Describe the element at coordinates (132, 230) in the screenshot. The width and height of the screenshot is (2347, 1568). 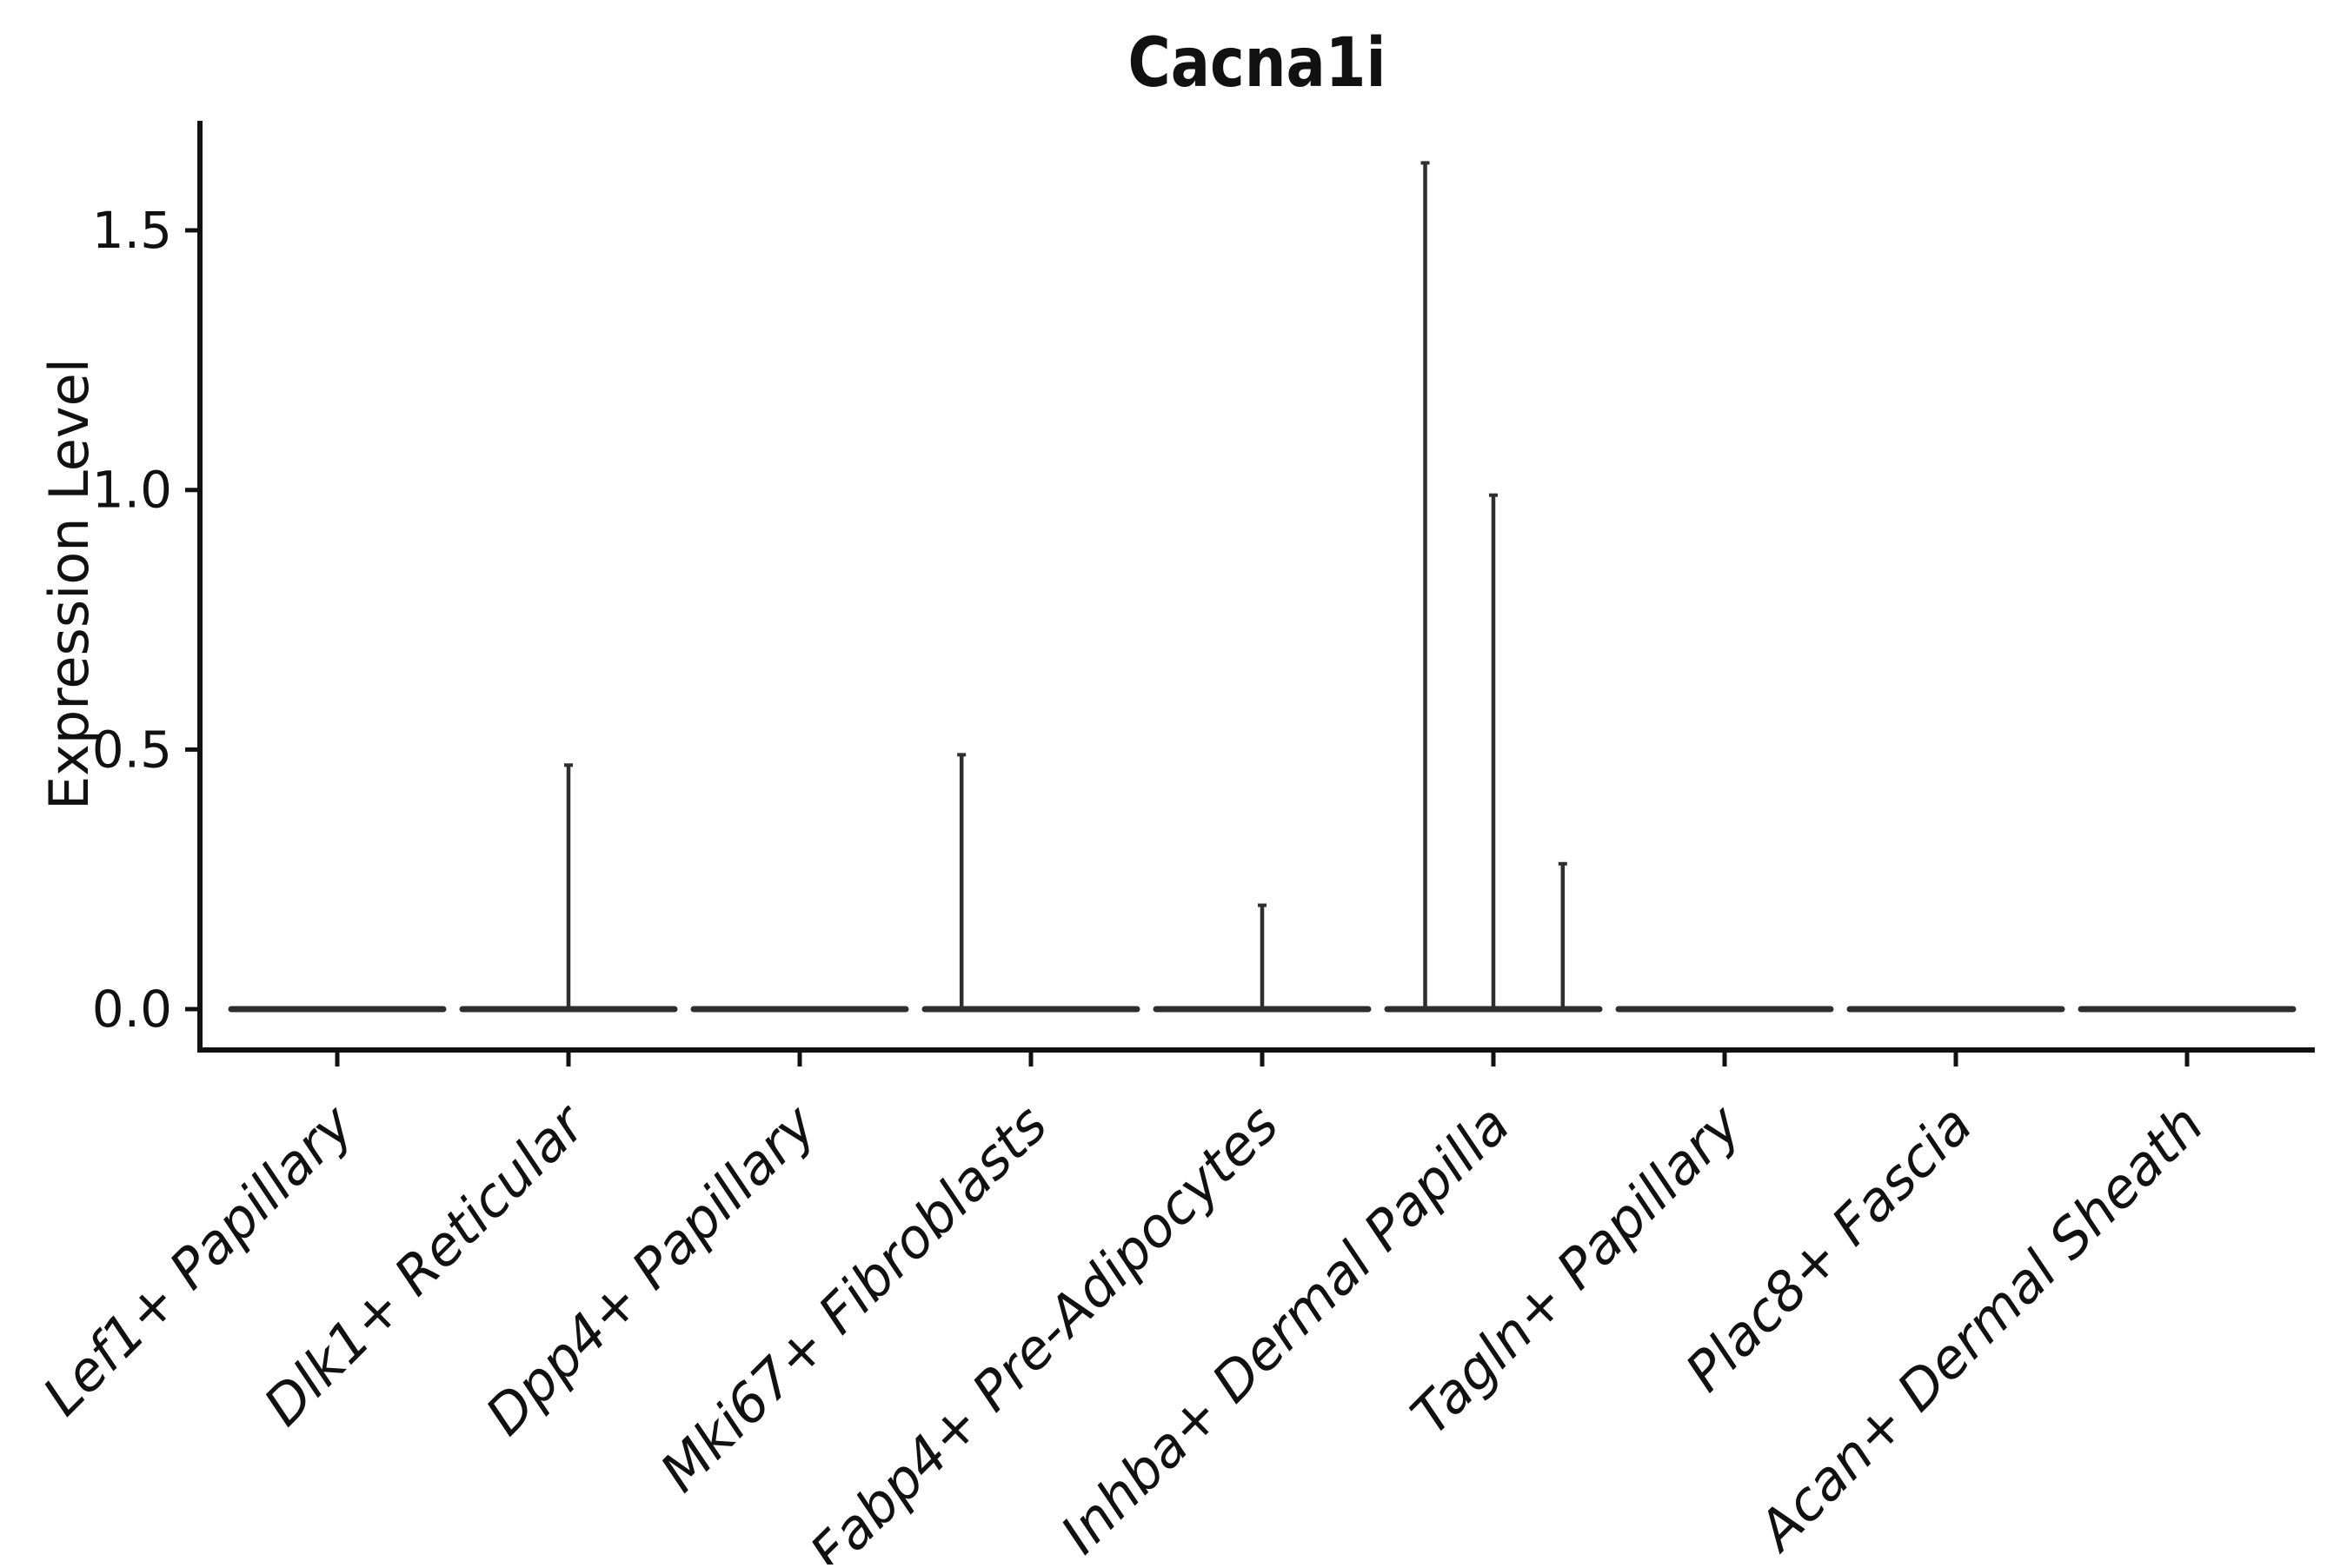
I see `y-tick-label: 1.5` at that location.